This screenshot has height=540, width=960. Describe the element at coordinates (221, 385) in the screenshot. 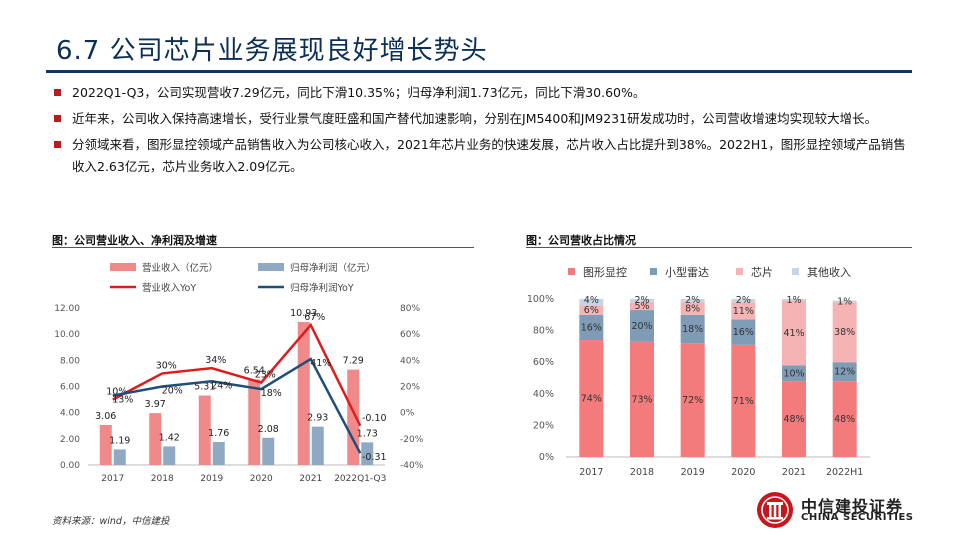

I see `profit-yoy-label: 24%` at that location.